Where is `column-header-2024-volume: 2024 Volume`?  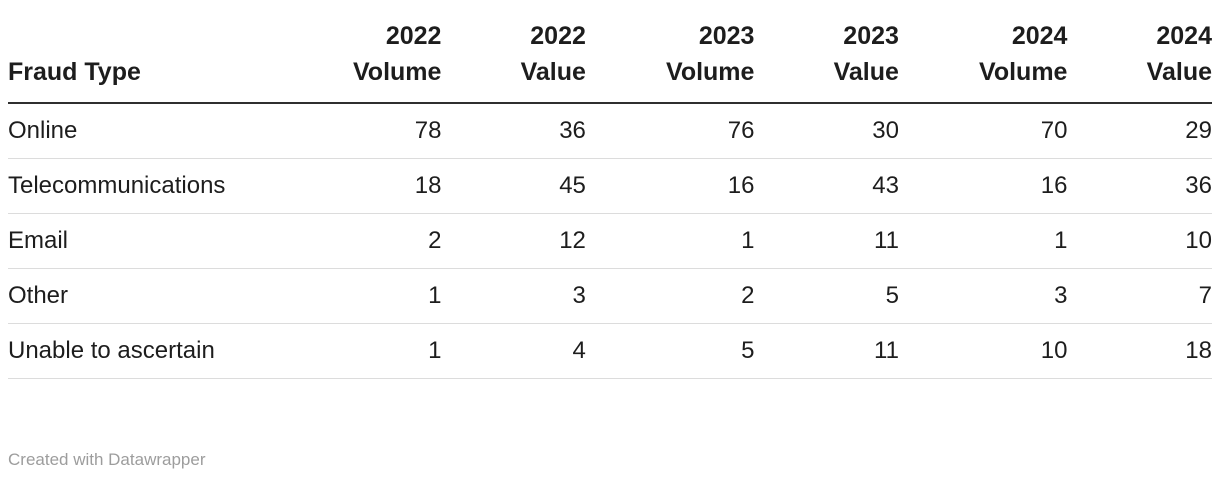 column-header-2024-volume: 2024 Volume is located at coordinates (983, 58).